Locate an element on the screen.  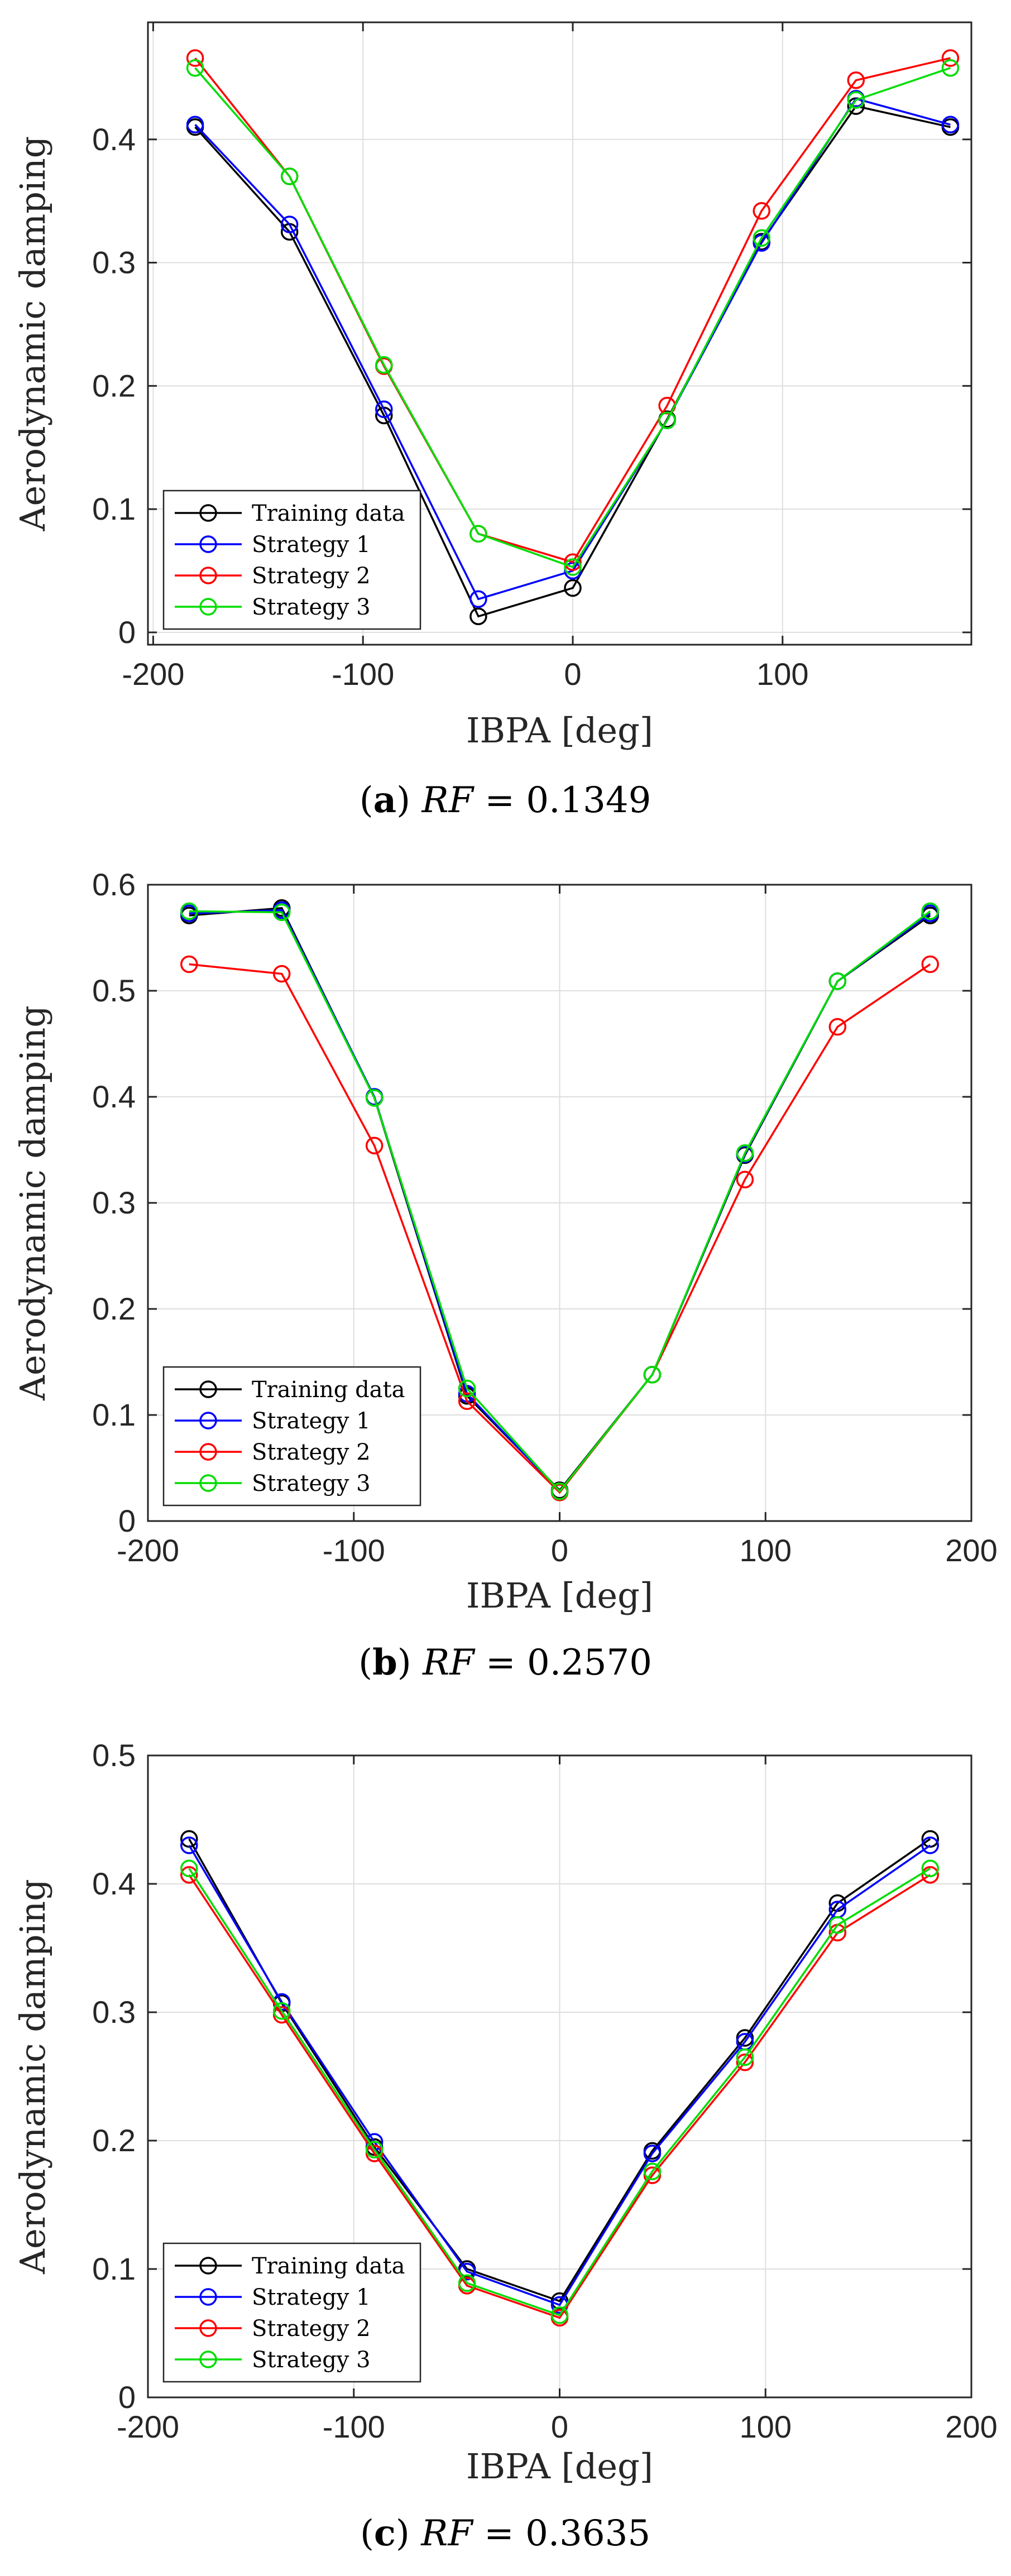
chart-c-point-training-data is located at coordinates (930, 1839).